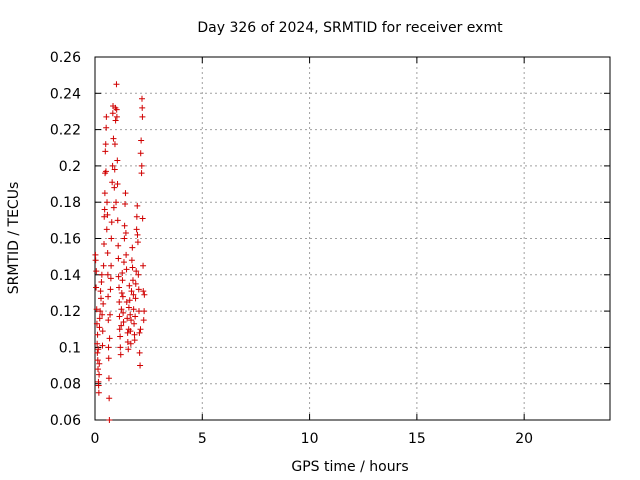 This screenshot has width=640, height=480. What do you see at coordinates (70, 167) in the screenshot?
I see `y-tick-label: 0.2` at bounding box center [70, 167].